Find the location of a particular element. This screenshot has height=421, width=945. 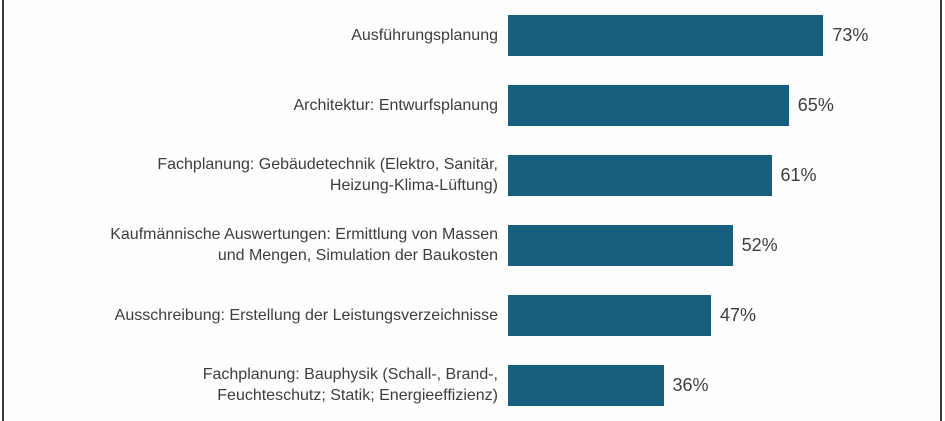

value-label: 36% is located at coordinates (690, 384).